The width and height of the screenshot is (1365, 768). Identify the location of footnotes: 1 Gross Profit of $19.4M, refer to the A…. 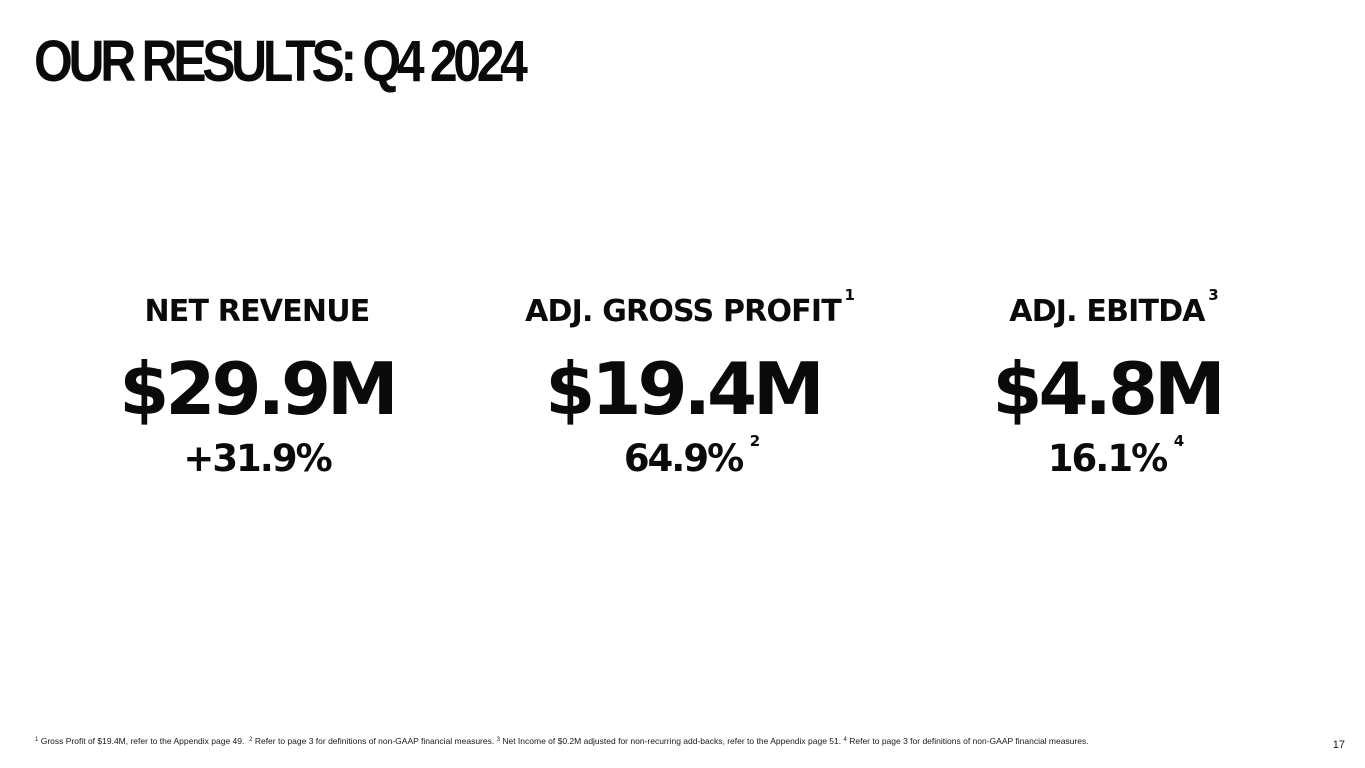
(562, 742).